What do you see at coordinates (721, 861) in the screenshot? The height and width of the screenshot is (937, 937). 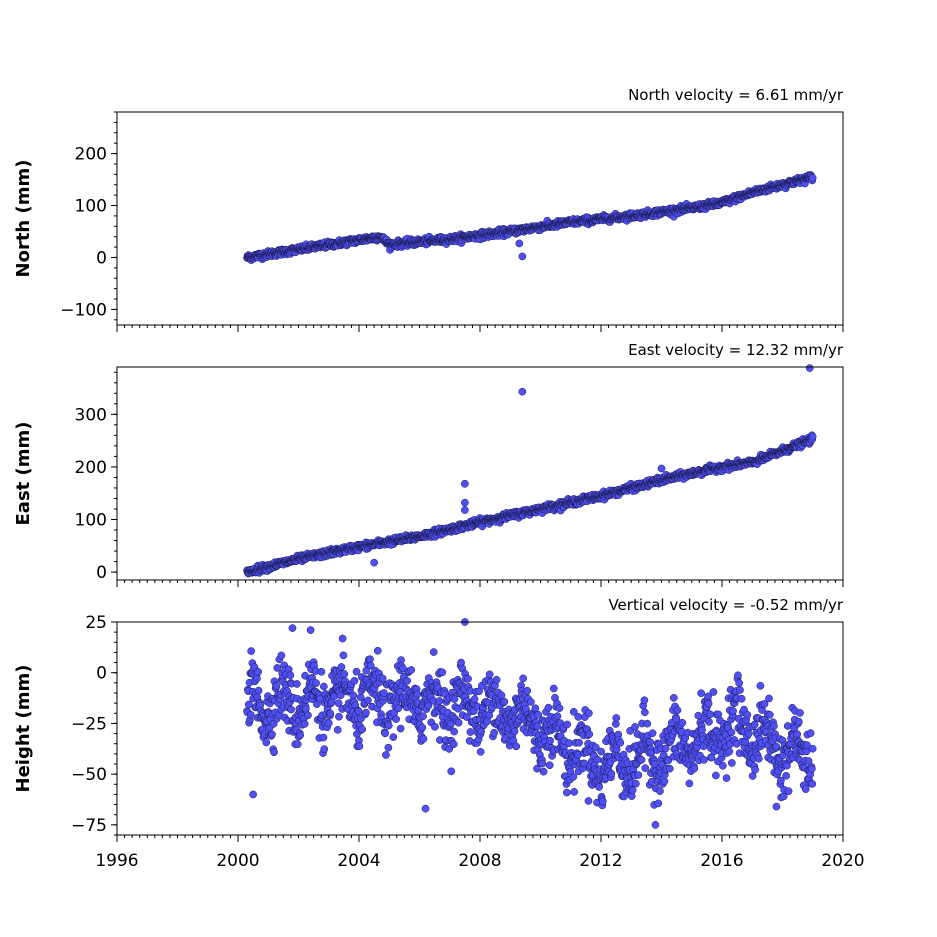 I see `x-tick-label: 2016` at bounding box center [721, 861].